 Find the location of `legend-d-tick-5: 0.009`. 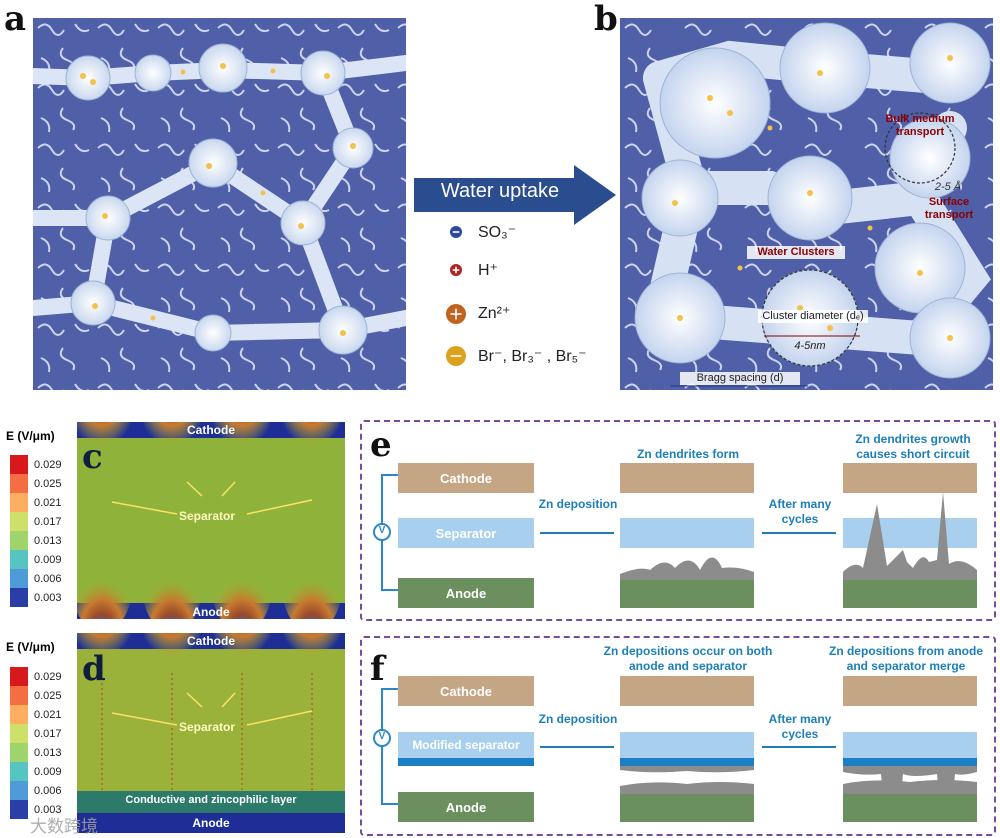

legend-d-tick-5: 0.009 is located at coordinates (48, 772).